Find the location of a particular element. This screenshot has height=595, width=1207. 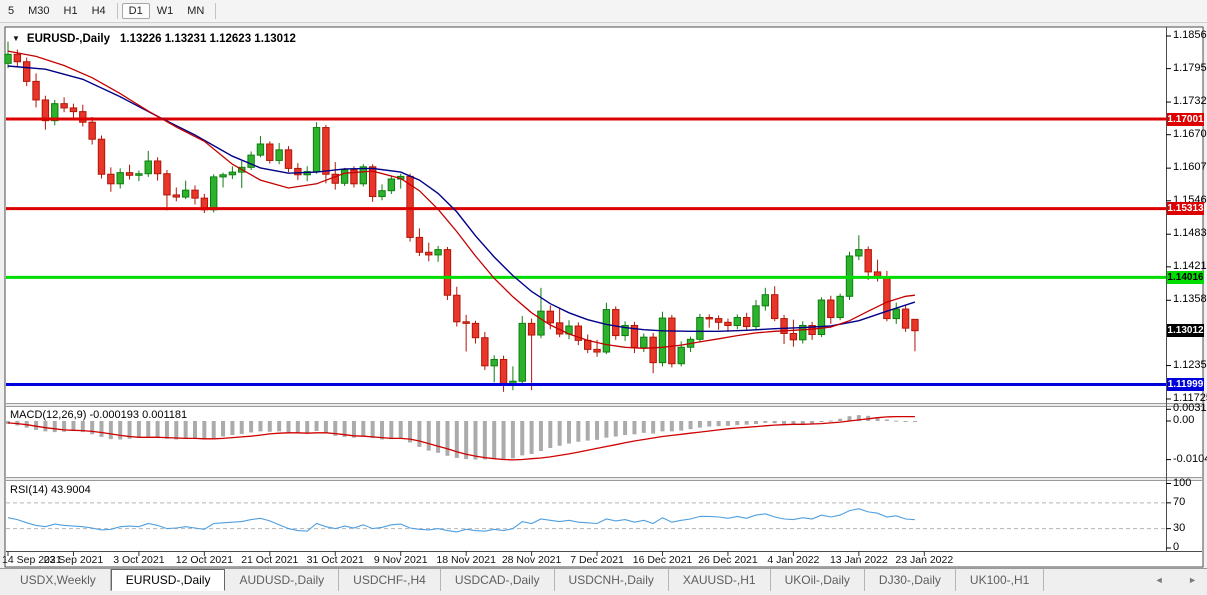

price-tick-label: 1.11725 is located at coordinates (1190, 397).